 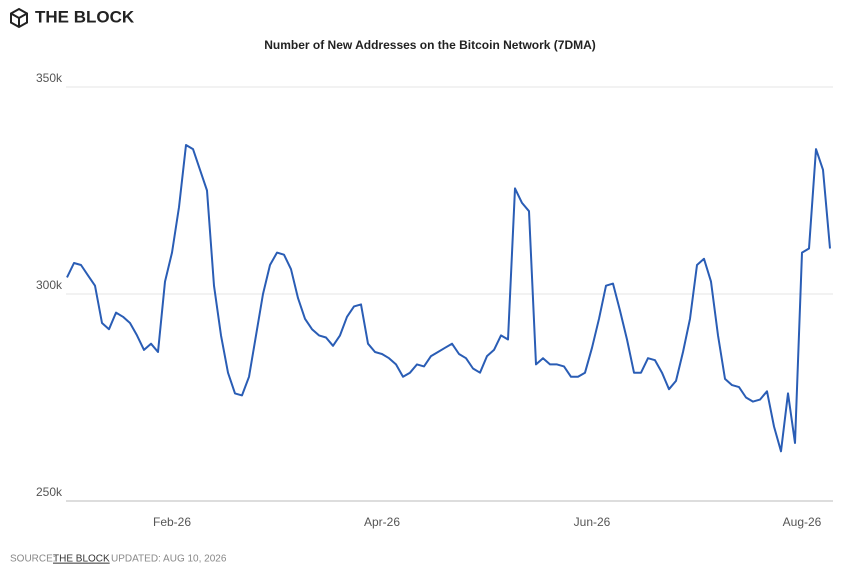 I want to click on footer-updated: UPDATED: AUG 10, 2026, so click(x=169, y=559).